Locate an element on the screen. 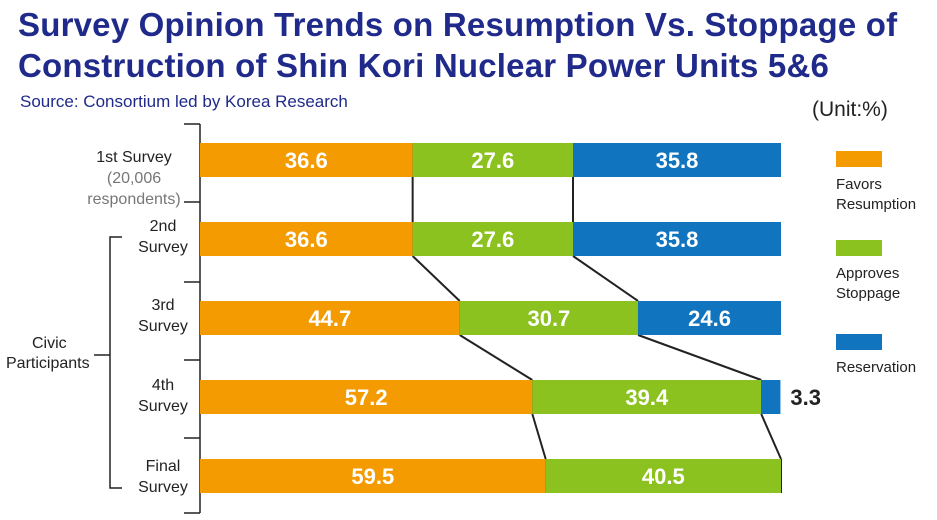  bar-2nd-survey-approves-stoppage is located at coordinates (493, 239).